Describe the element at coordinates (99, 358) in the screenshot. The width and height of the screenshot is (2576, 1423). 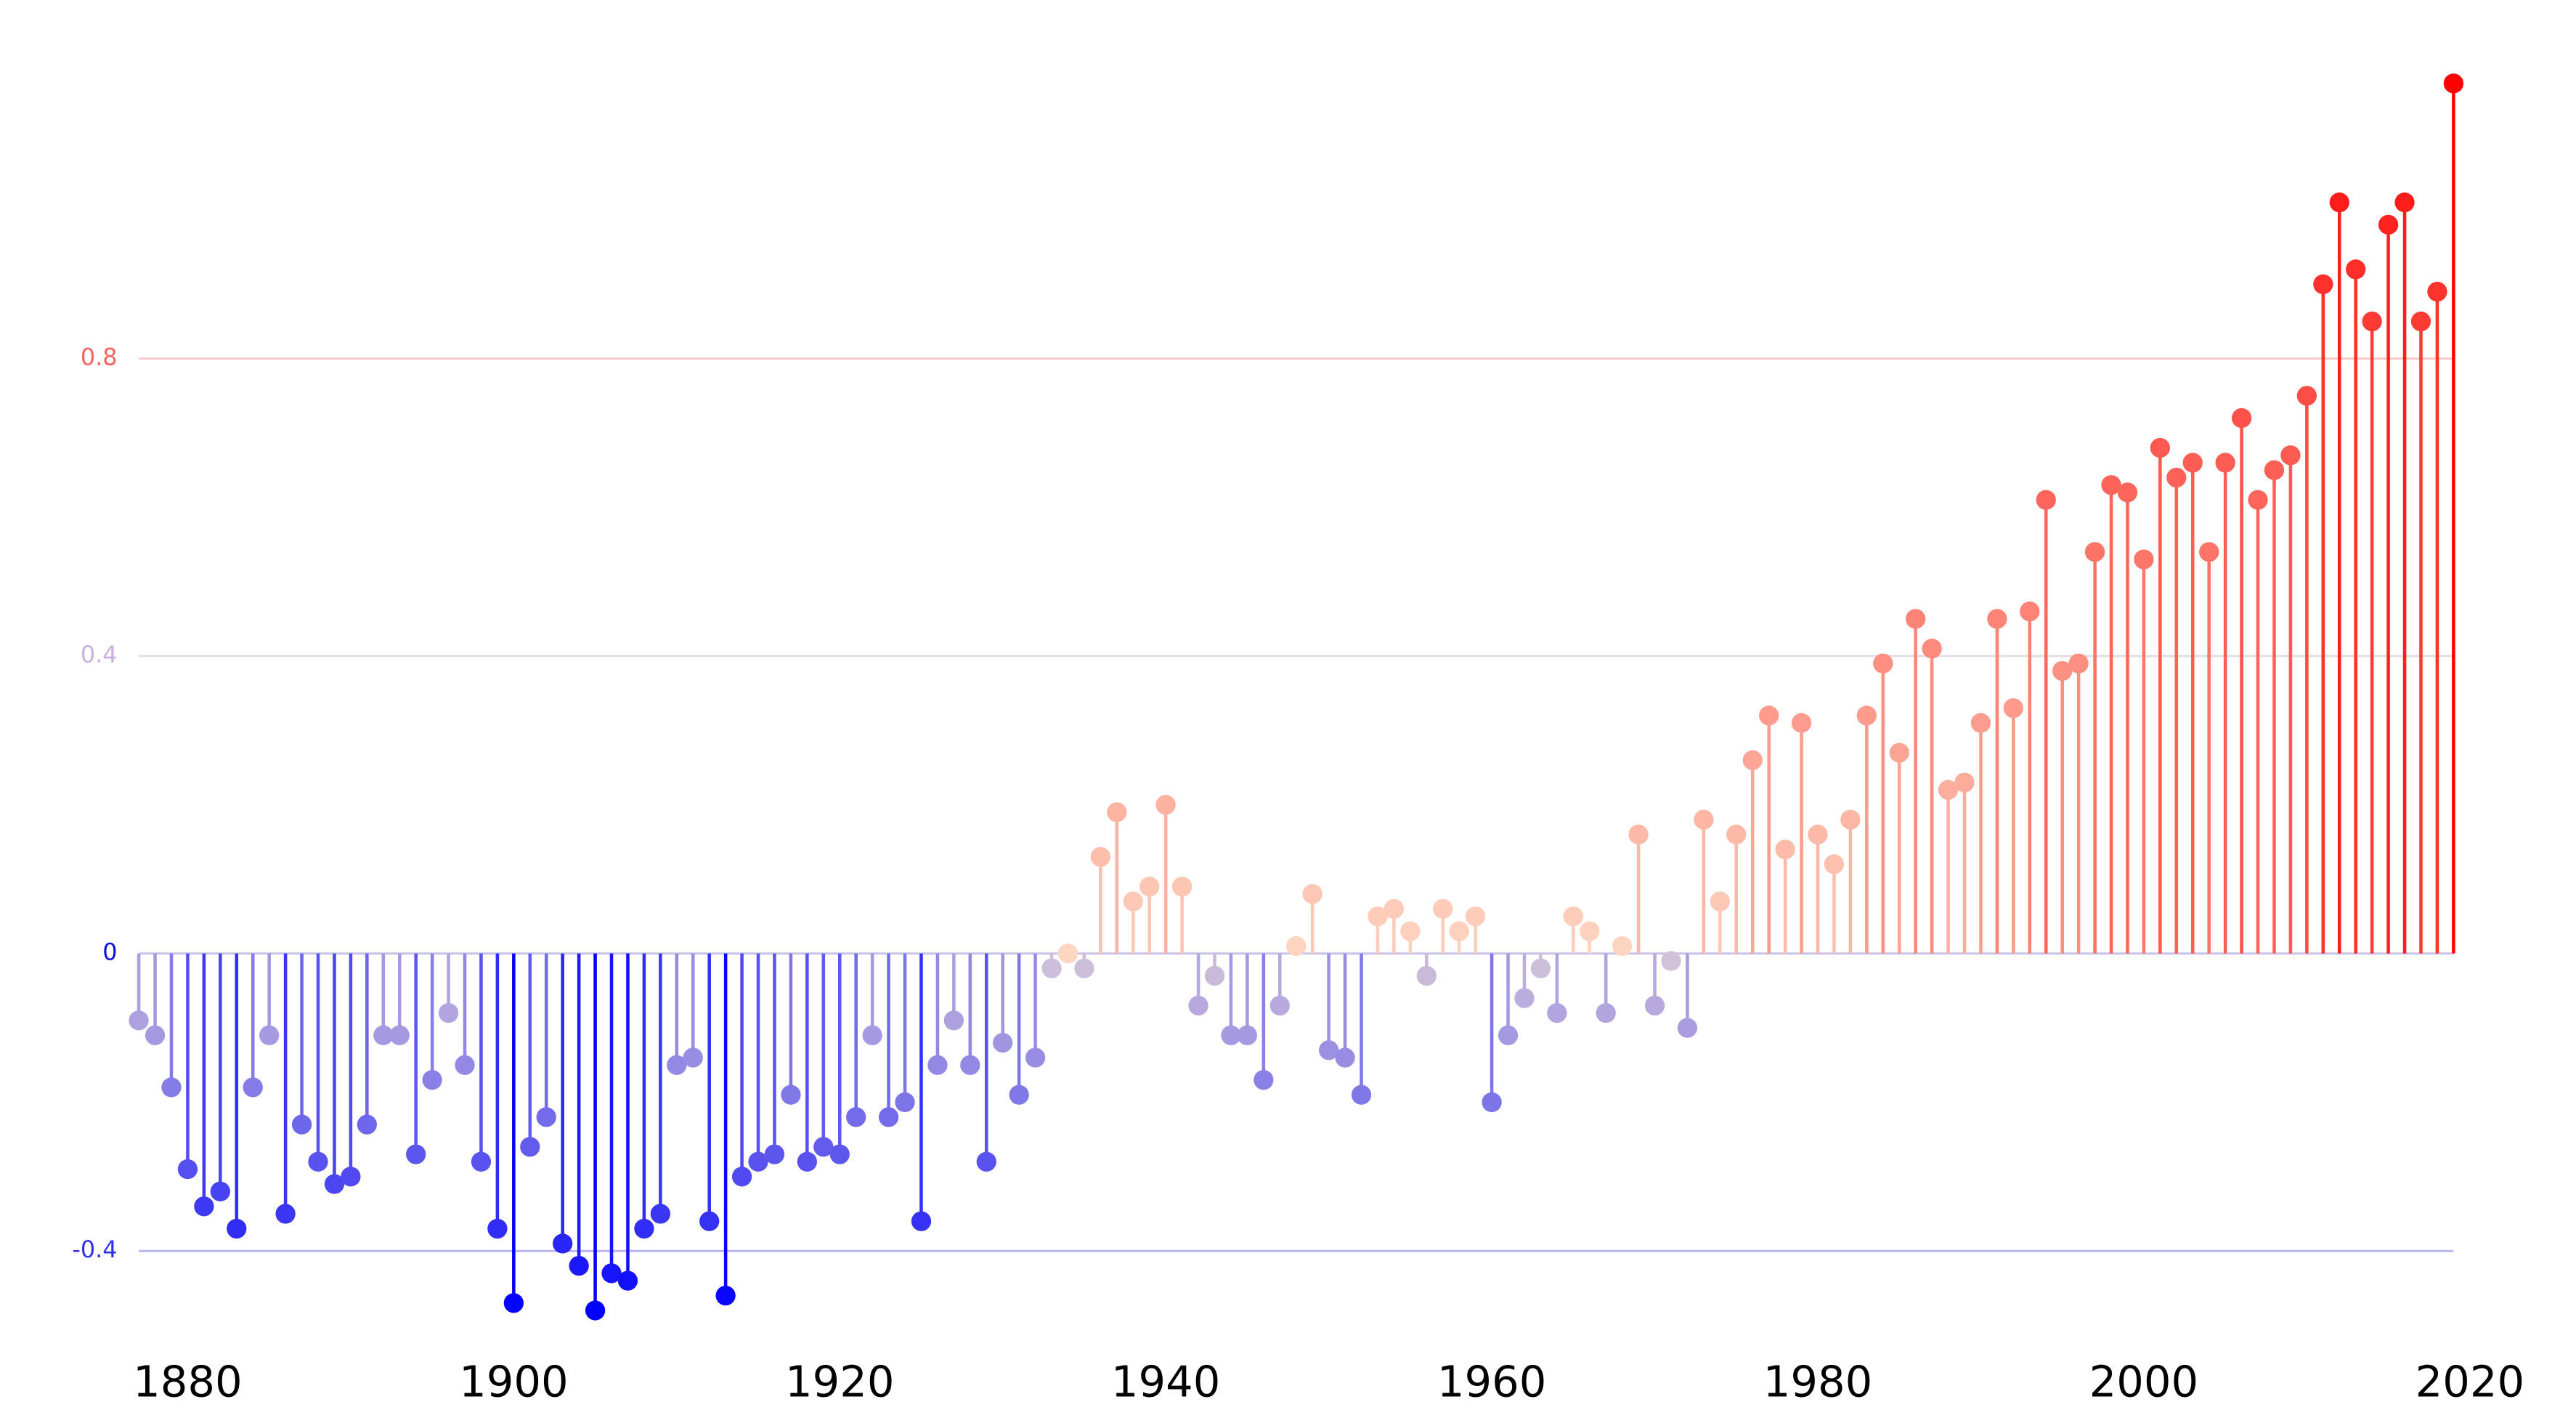
I see `y-tick-label: 0.8` at that location.